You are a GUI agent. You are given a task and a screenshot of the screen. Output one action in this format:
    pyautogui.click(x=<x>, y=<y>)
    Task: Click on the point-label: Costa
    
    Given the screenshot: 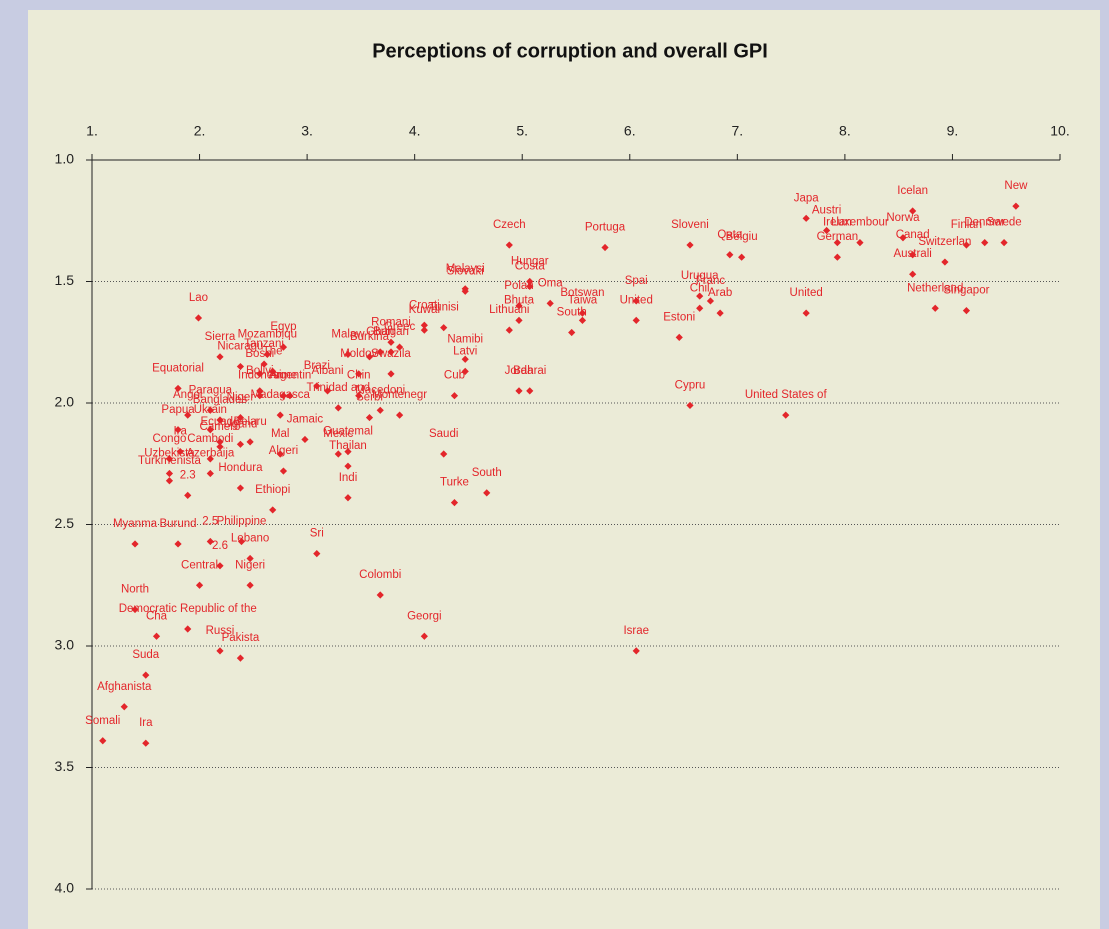 What is the action you would take?
    pyautogui.click(x=530, y=266)
    